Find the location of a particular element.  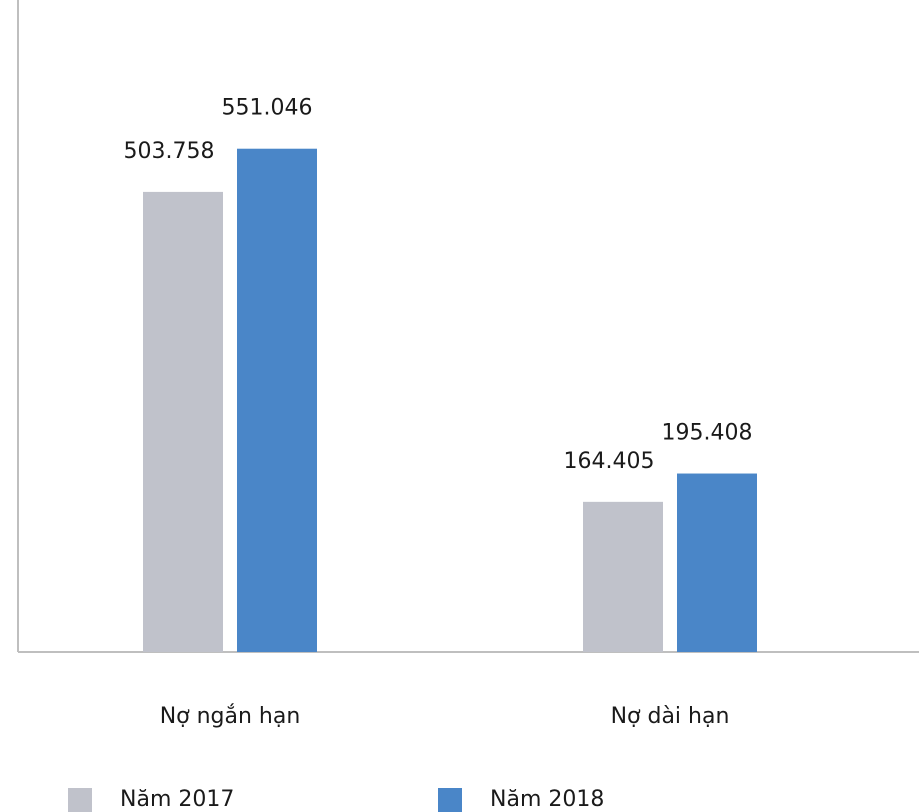

x-tick-label: Nợ dài hạn is located at coordinates (670, 716).